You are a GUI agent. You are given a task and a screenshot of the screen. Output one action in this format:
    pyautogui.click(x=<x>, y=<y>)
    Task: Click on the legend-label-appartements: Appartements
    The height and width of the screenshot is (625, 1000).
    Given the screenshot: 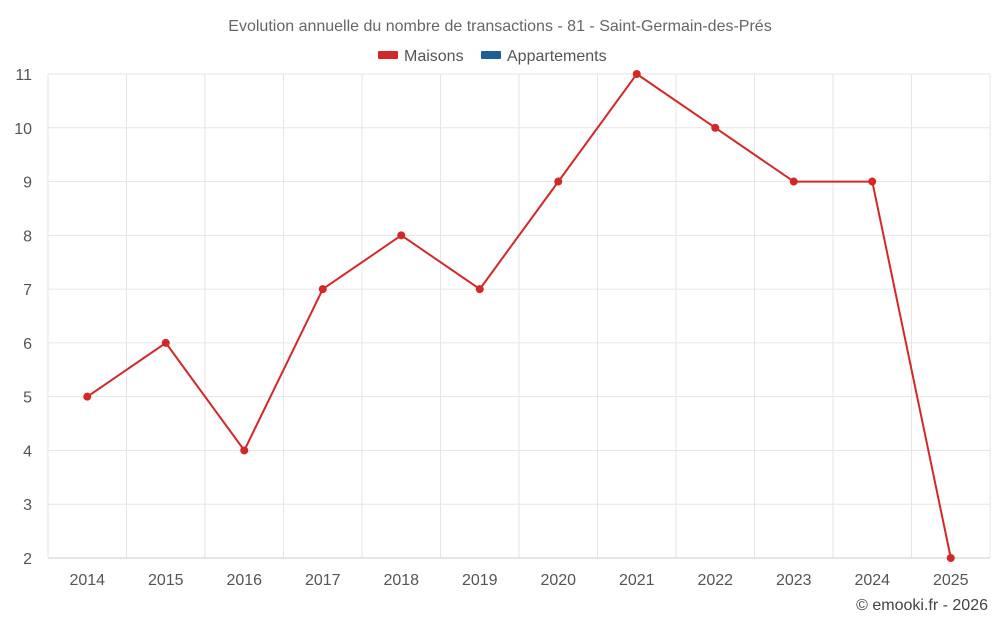 What is the action you would take?
    pyautogui.click(x=557, y=56)
    